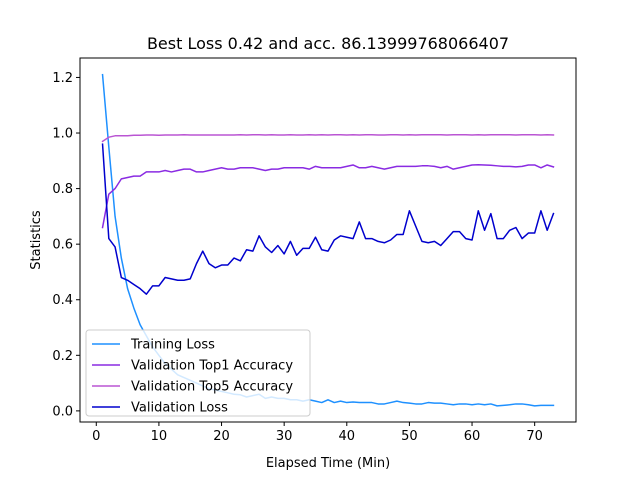 The width and height of the screenshot is (640, 480). Describe the element at coordinates (284, 436) in the screenshot. I see `x-tick-label: 30` at that location.